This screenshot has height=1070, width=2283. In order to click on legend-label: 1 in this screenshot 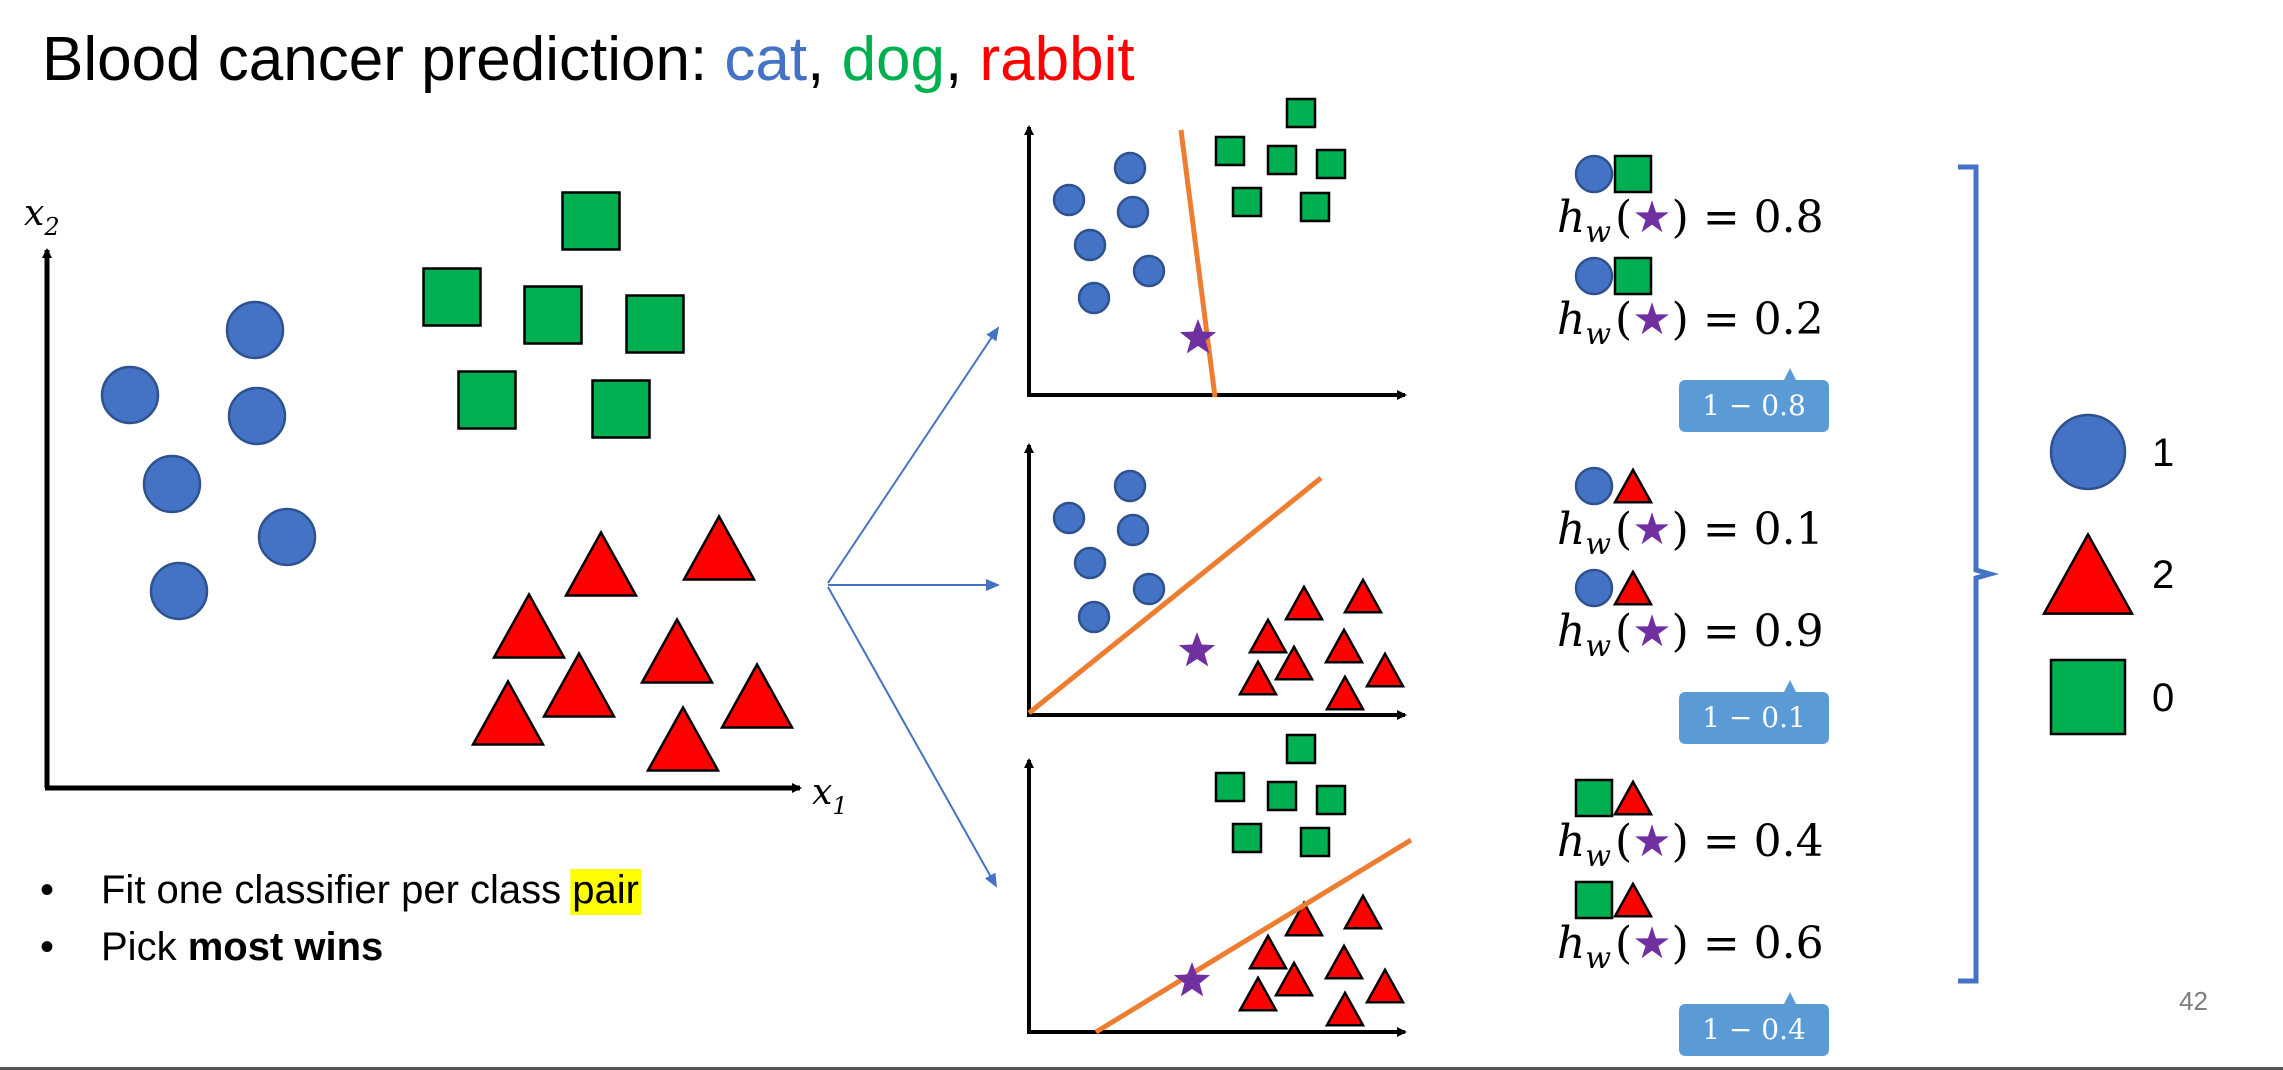, I will do `click(2163, 453)`.